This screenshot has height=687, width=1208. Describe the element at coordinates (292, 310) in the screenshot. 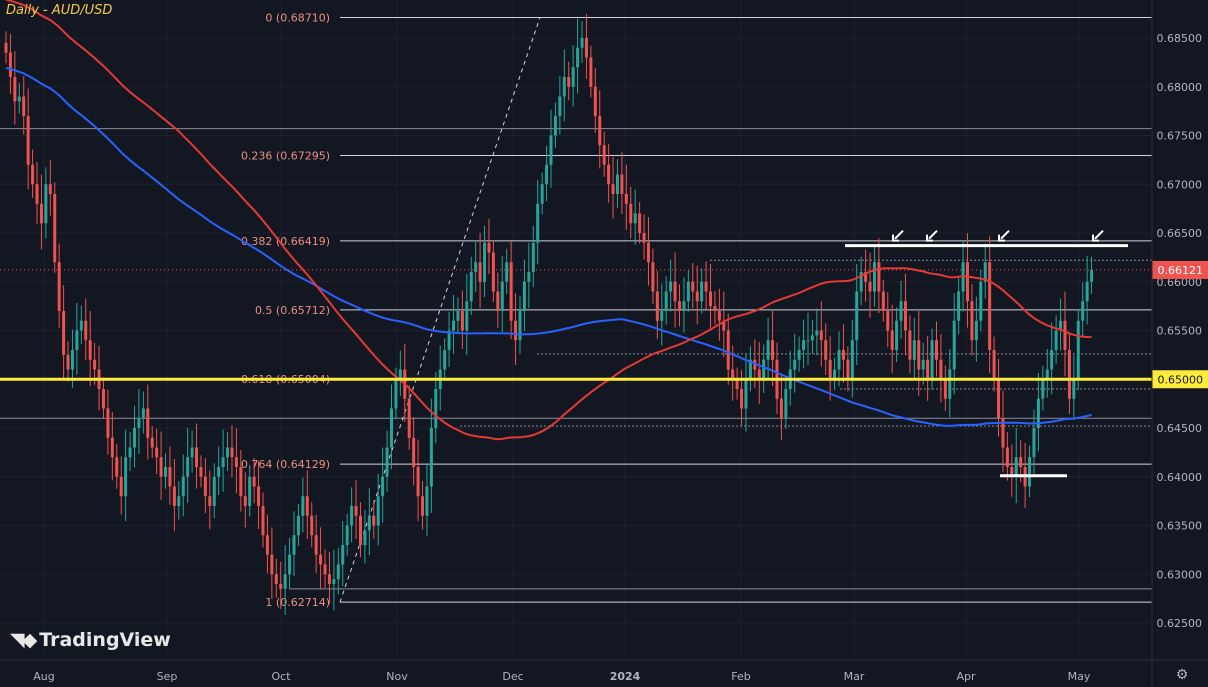

I see `fib-level-label: 0.5 (0.65712)` at that location.